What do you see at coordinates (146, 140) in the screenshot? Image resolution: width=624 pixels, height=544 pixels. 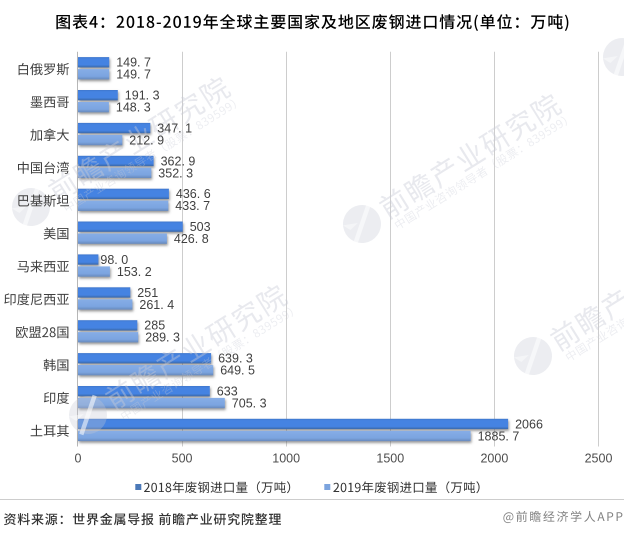 I see `svg-text: 212. 9` at bounding box center [146, 140].